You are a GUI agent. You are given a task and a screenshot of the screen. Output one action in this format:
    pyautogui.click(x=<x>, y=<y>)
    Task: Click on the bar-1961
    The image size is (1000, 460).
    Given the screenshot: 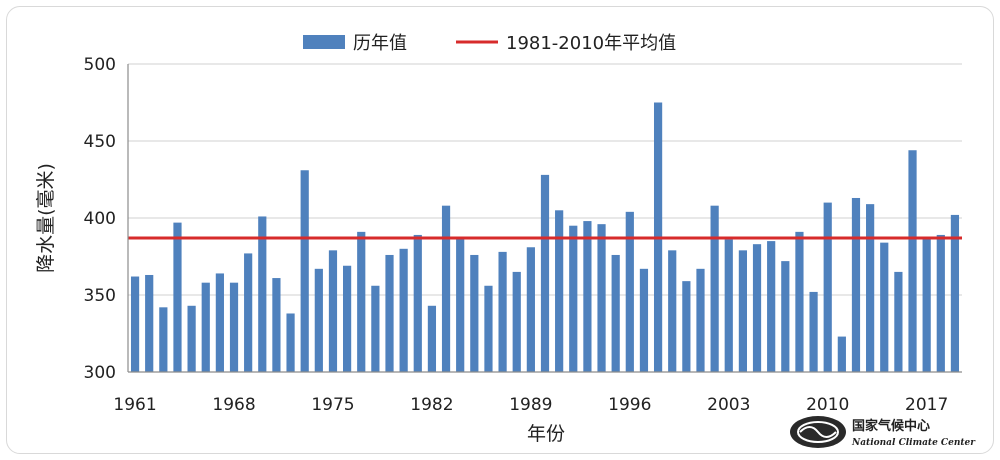 What is the action you would take?
    pyautogui.click(x=135, y=324)
    